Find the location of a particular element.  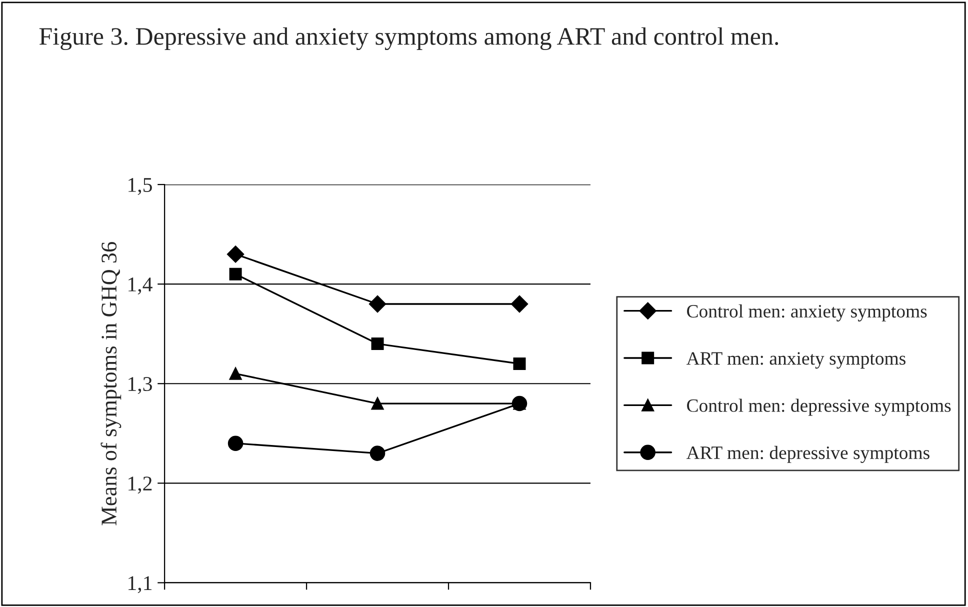

legend-label: Control men: anxiety symptoms is located at coordinates (807, 313).